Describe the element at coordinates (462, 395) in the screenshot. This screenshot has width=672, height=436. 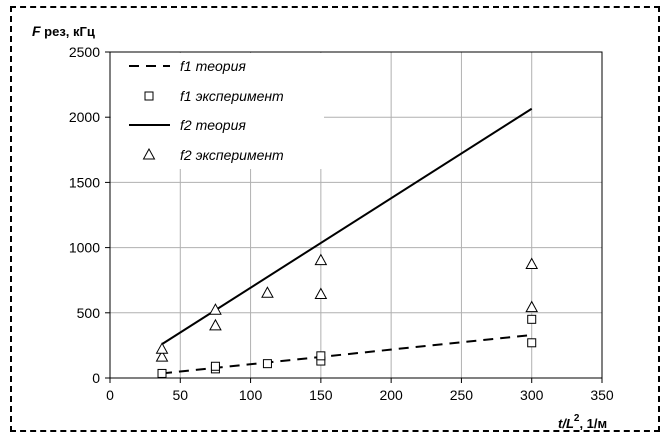
I see `x-tick-label: 250` at that location.